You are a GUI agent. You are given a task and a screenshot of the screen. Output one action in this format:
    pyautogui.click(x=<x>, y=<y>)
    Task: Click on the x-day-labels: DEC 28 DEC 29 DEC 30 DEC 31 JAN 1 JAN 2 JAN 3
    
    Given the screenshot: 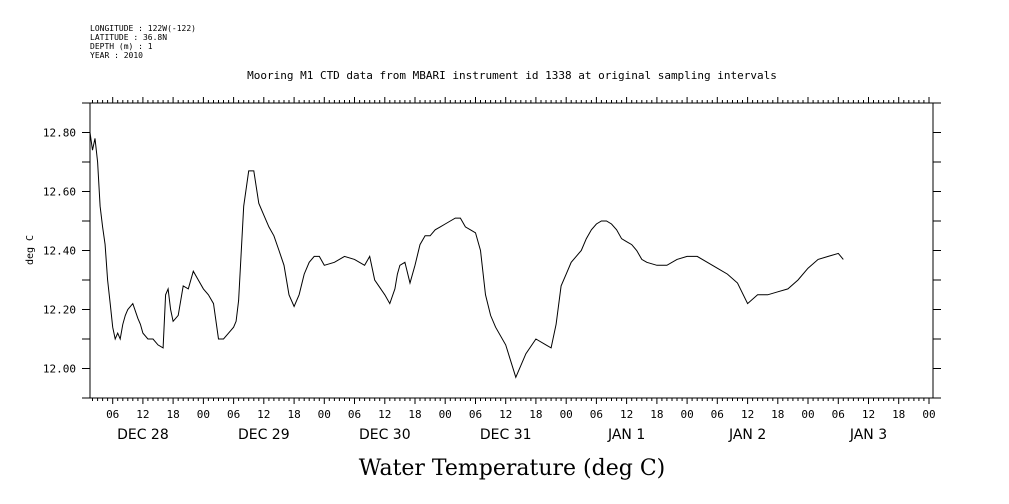 What is the action you would take?
    pyautogui.click(x=502, y=435)
    